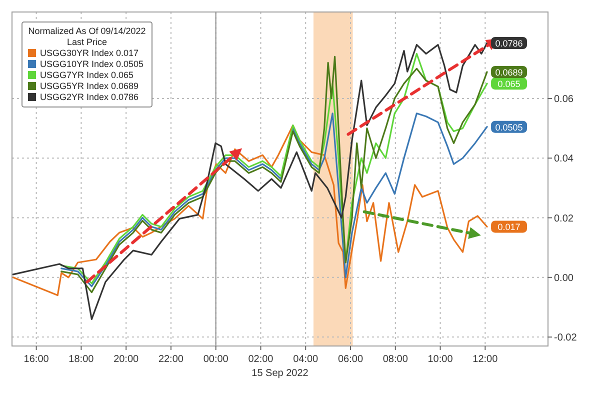 The height and width of the screenshot is (400, 600). Describe the element at coordinates (395, 359) in the screenshot. I see `x-tick-label: 08:00` at that location.